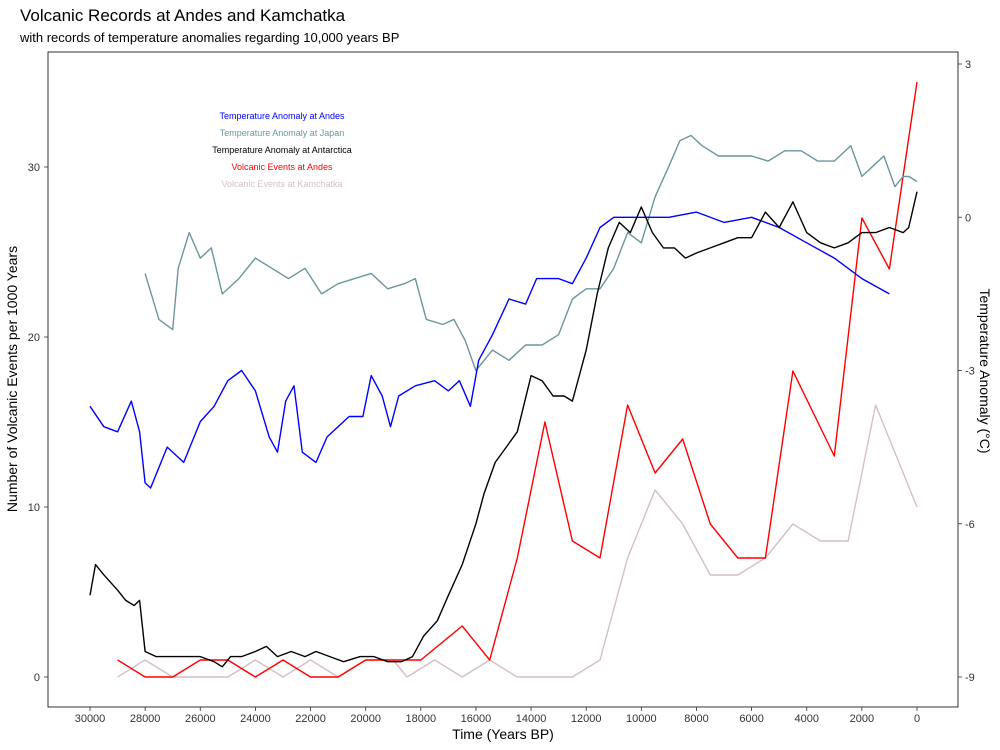 Image resolution: width=1000 pixels, height=750 pixels. I want to click on y-axis-left-label: Number of Volcanic Events per 1000 Years, so click(12, 379).